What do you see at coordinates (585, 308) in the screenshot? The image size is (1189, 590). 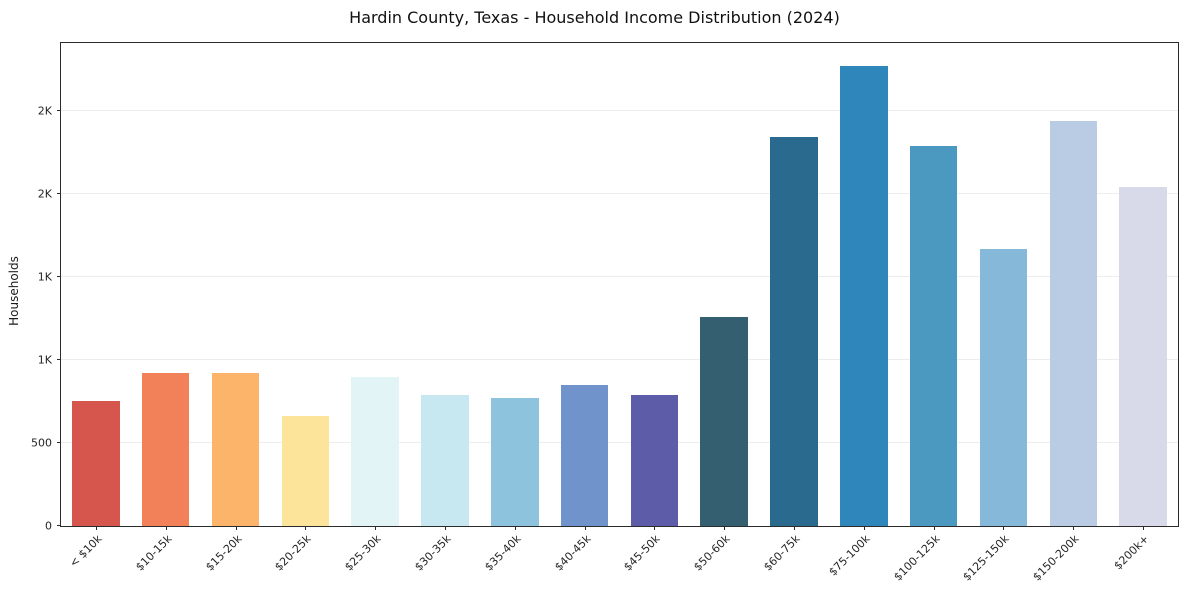 I see `bar-slot: $40-45k` at bounding box center [585, 308].